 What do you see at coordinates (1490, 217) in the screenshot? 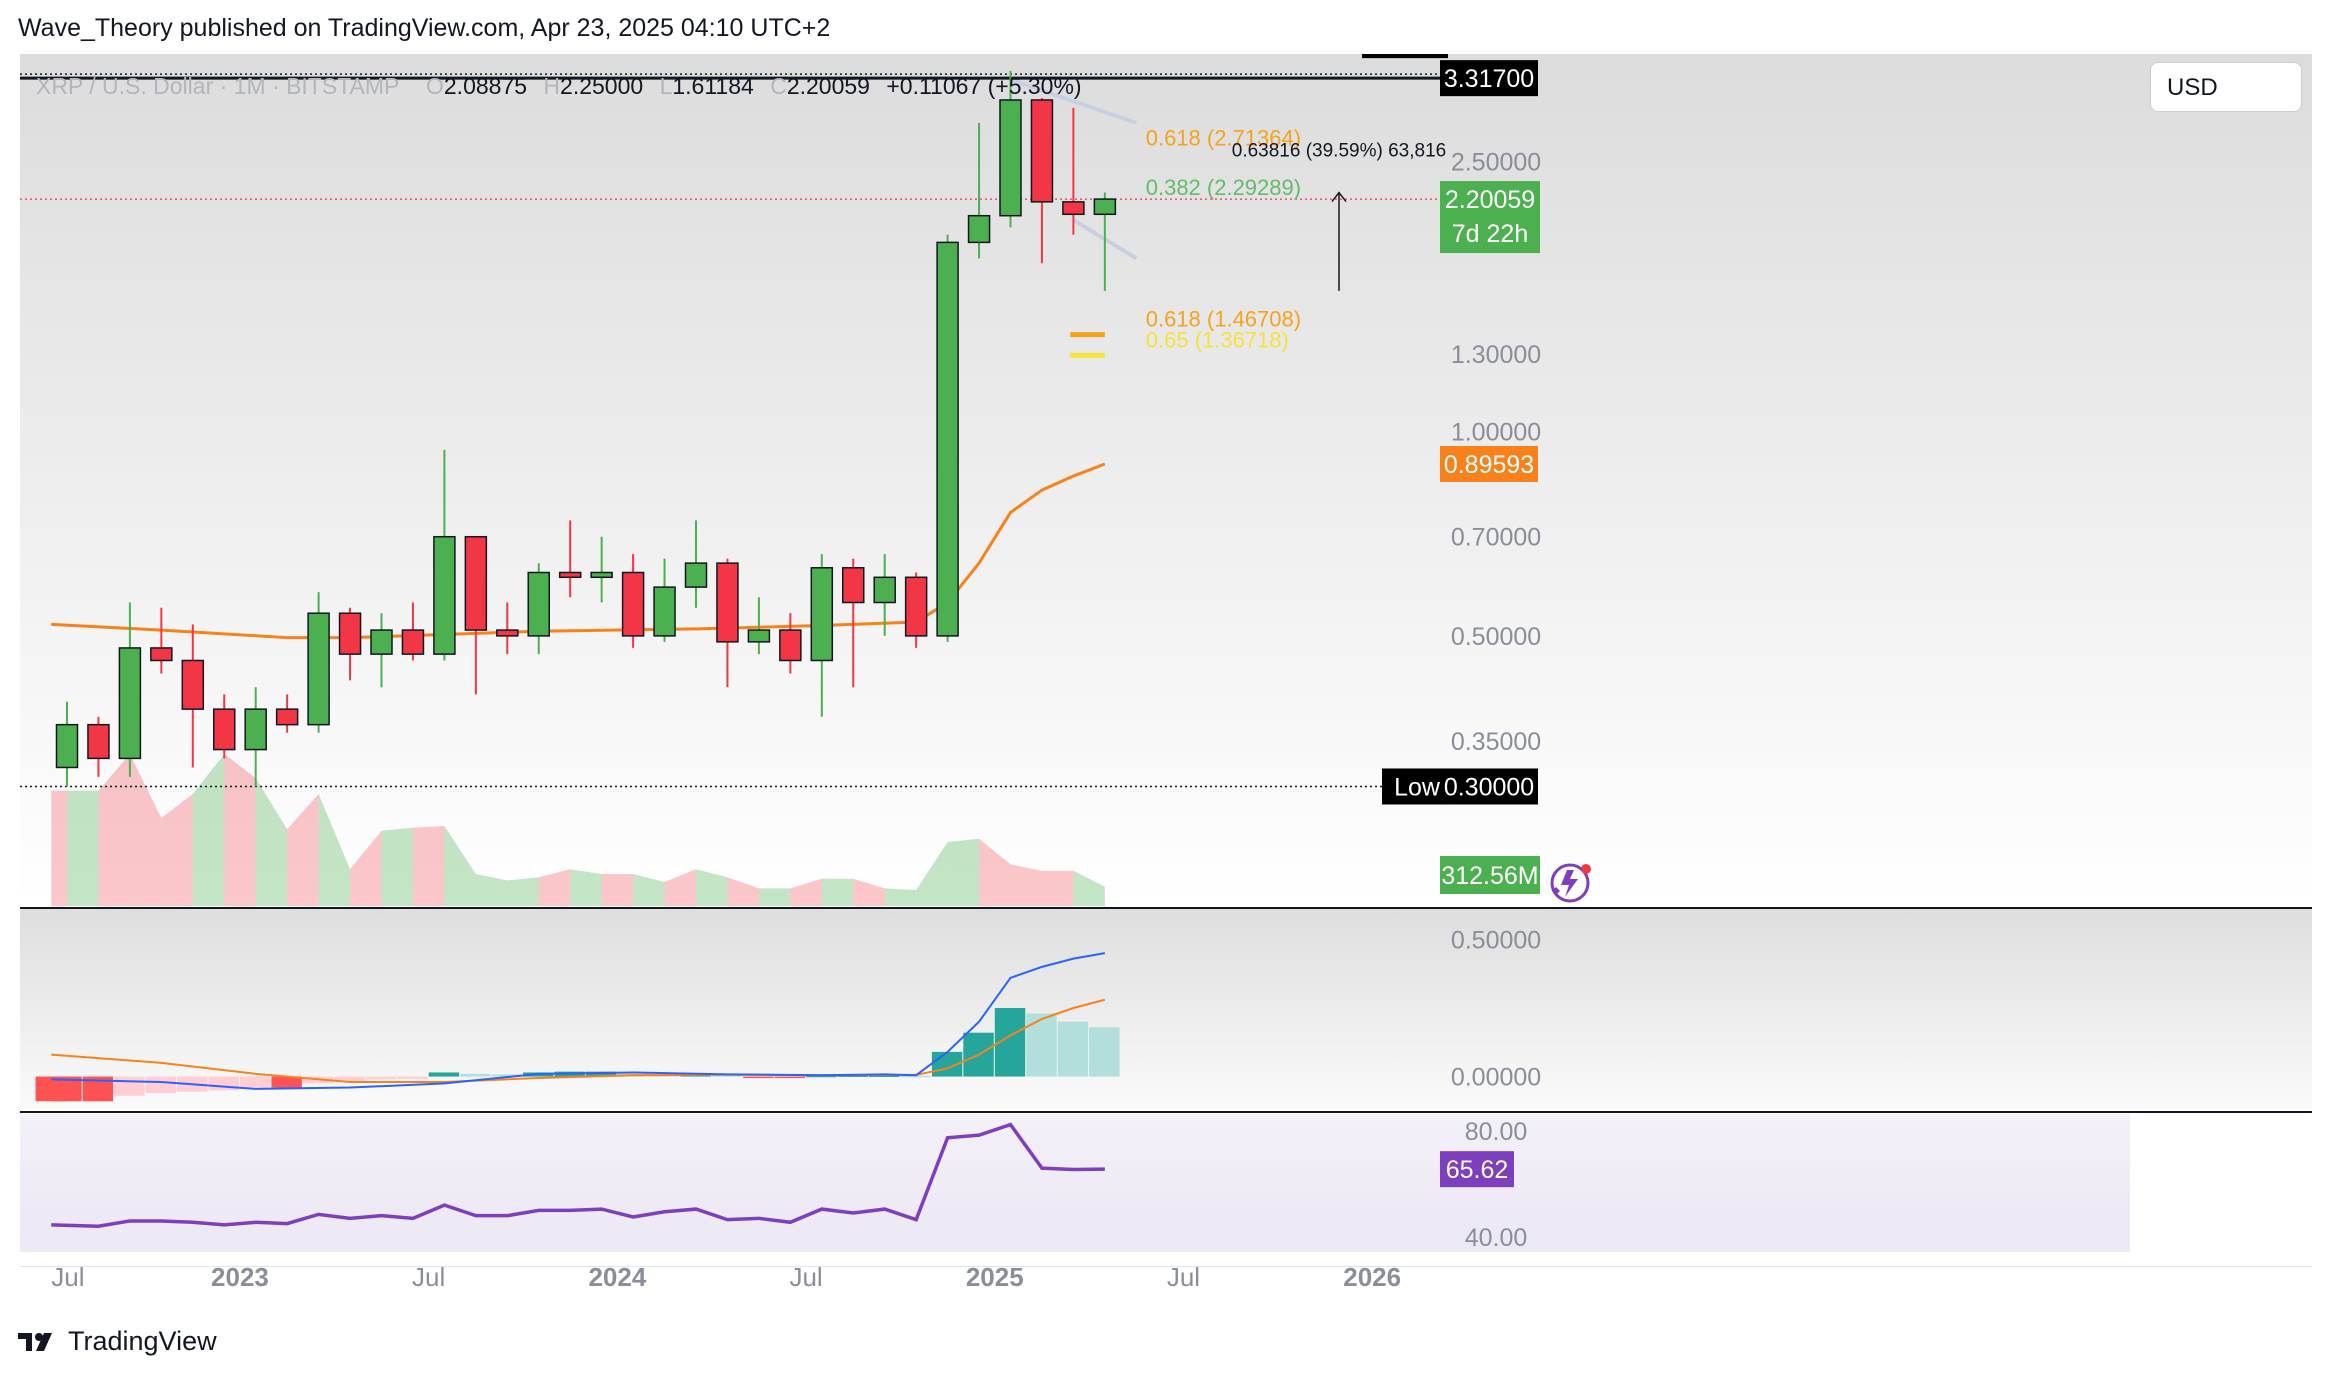
I see `last-price-tag` at bounding box center [1490, 217].